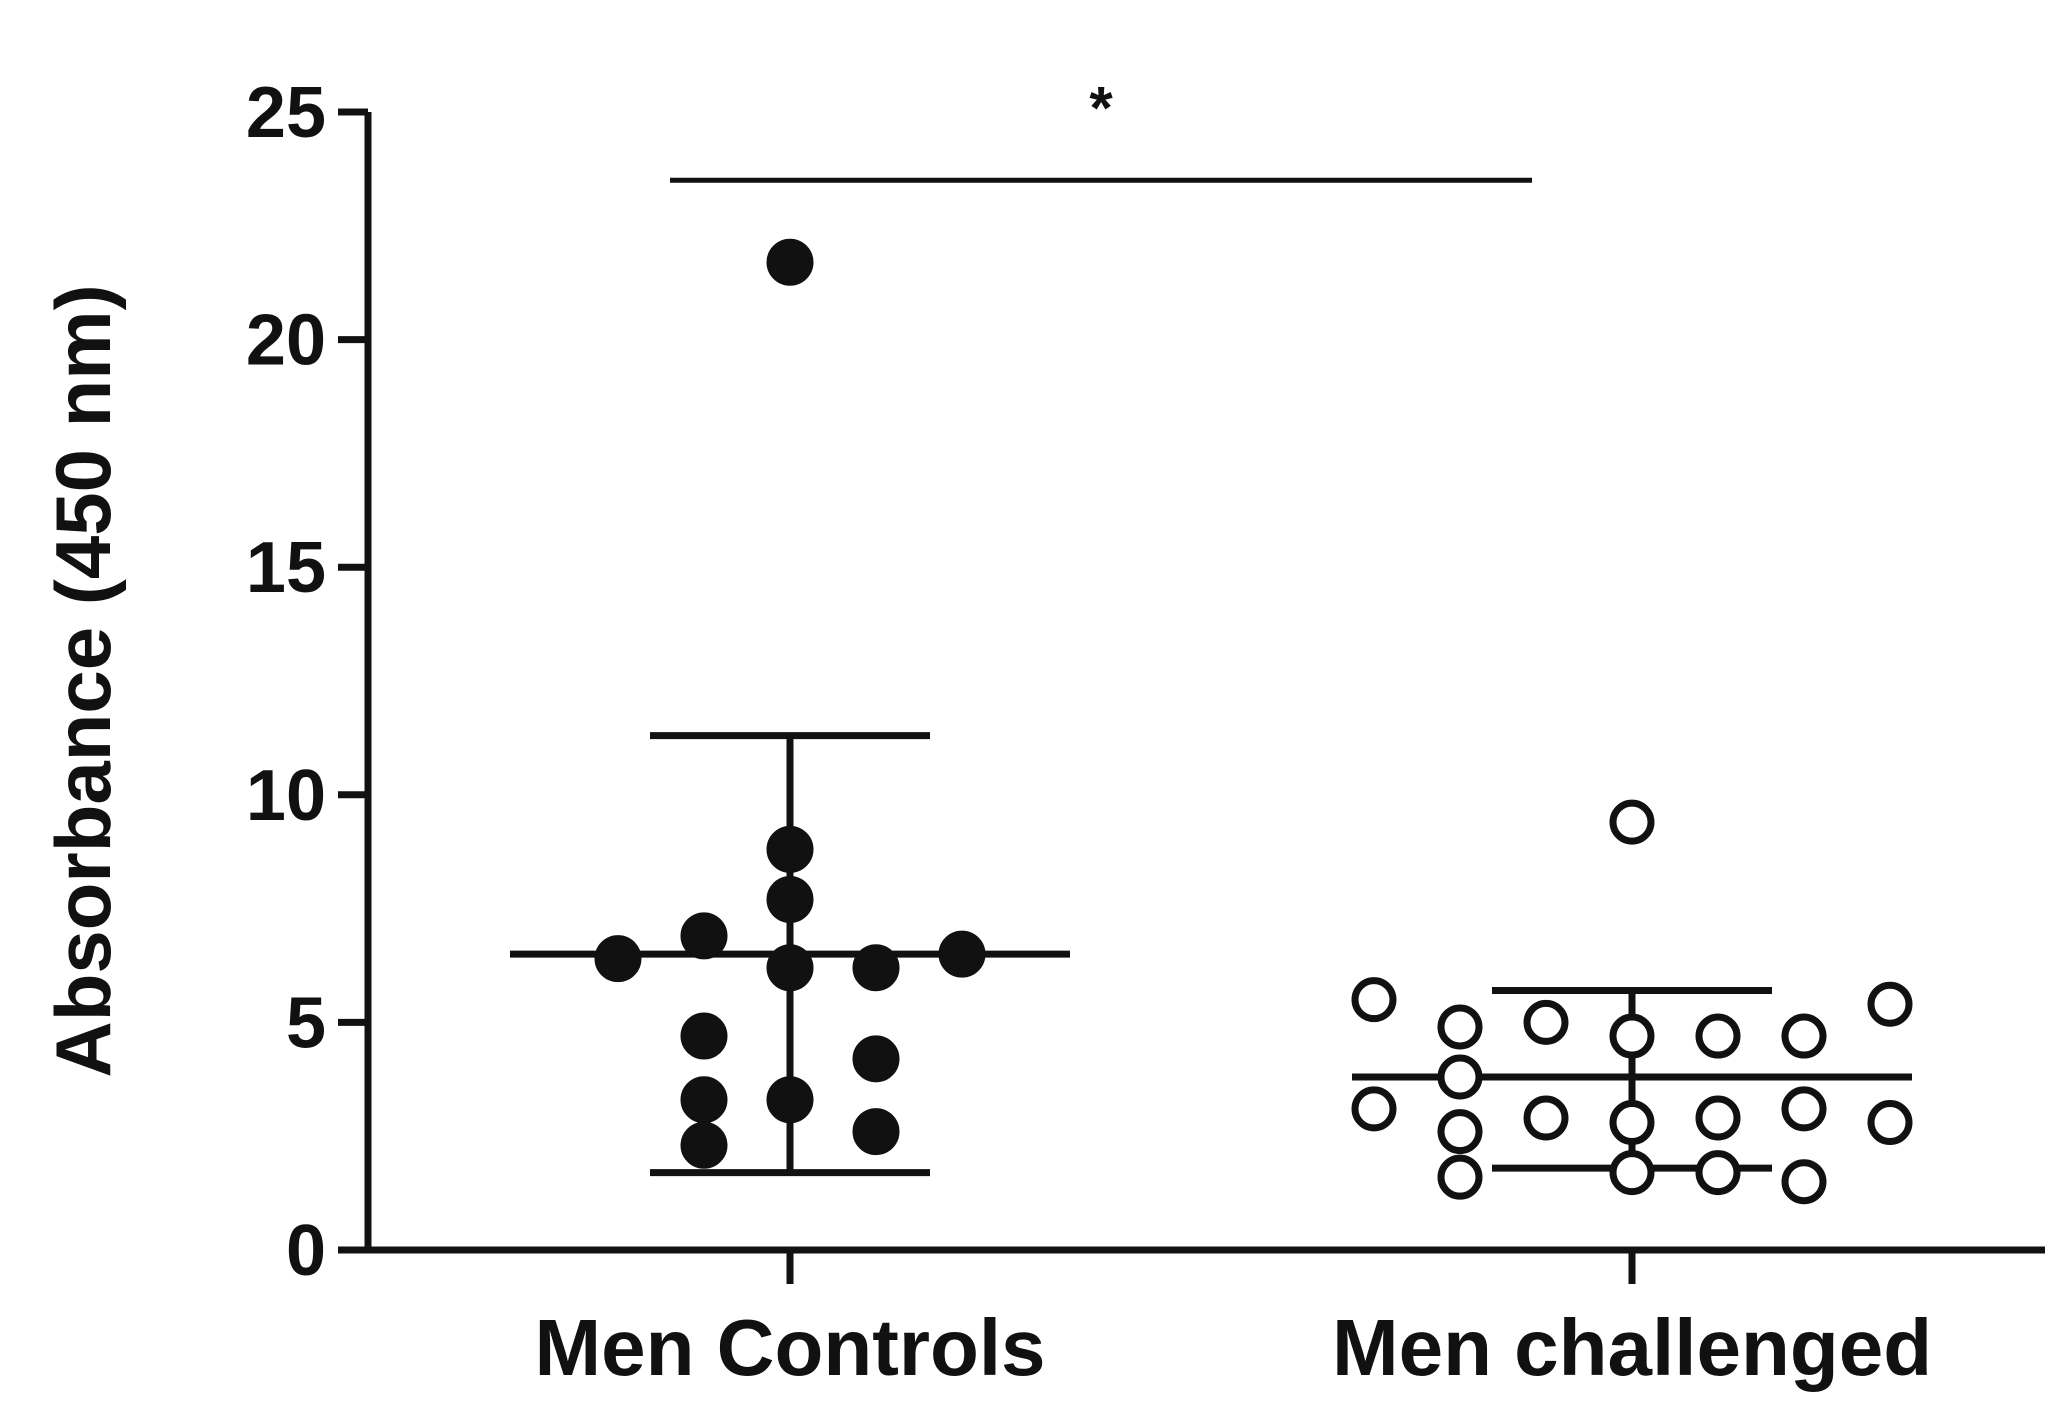  What do you see at coordinates (286, 341) in the screenshot?
I see `y-tick-label: 20` at bounding box center [286, 341].